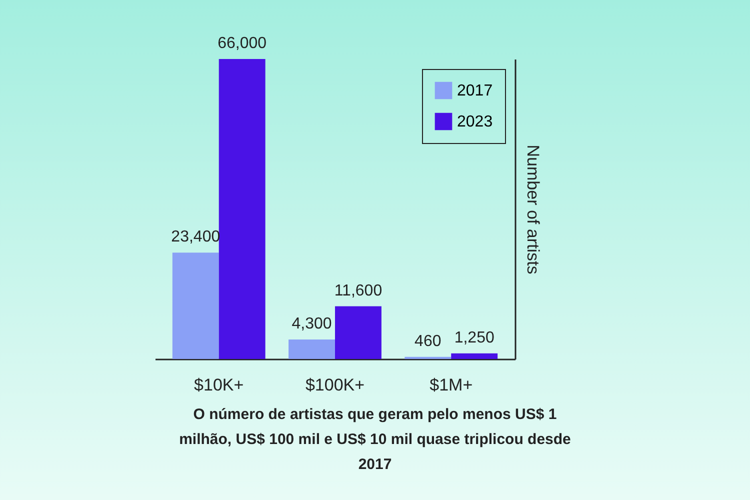 The height and width of the screenshot is (500, 750). What do you see at coordinates (312, 323) in the screenshot?
I see `data-label: 4,300` at bounding box center [312, 323].